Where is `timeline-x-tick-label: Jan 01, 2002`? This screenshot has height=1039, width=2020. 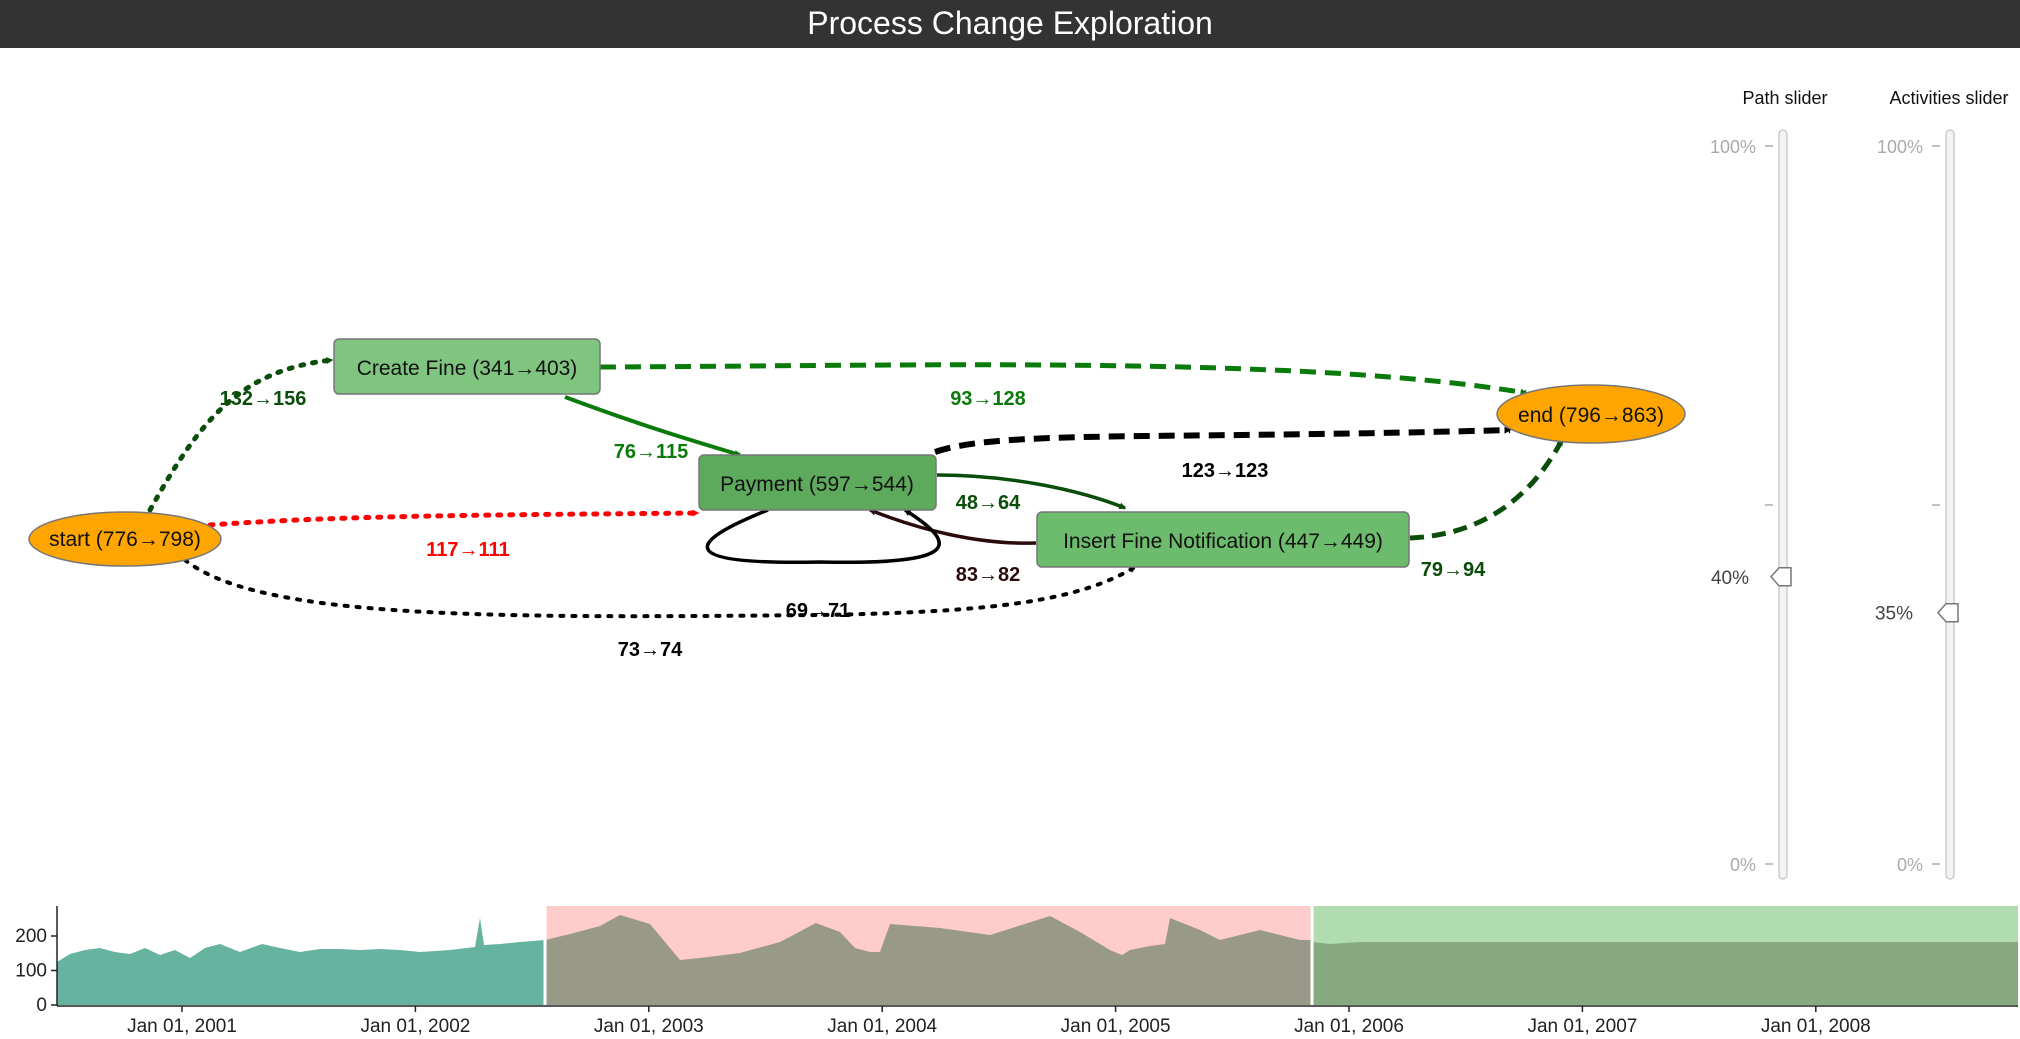 timeline-x-tick-label: Jan 01, 2002 is located at coordinates (415, 1026).